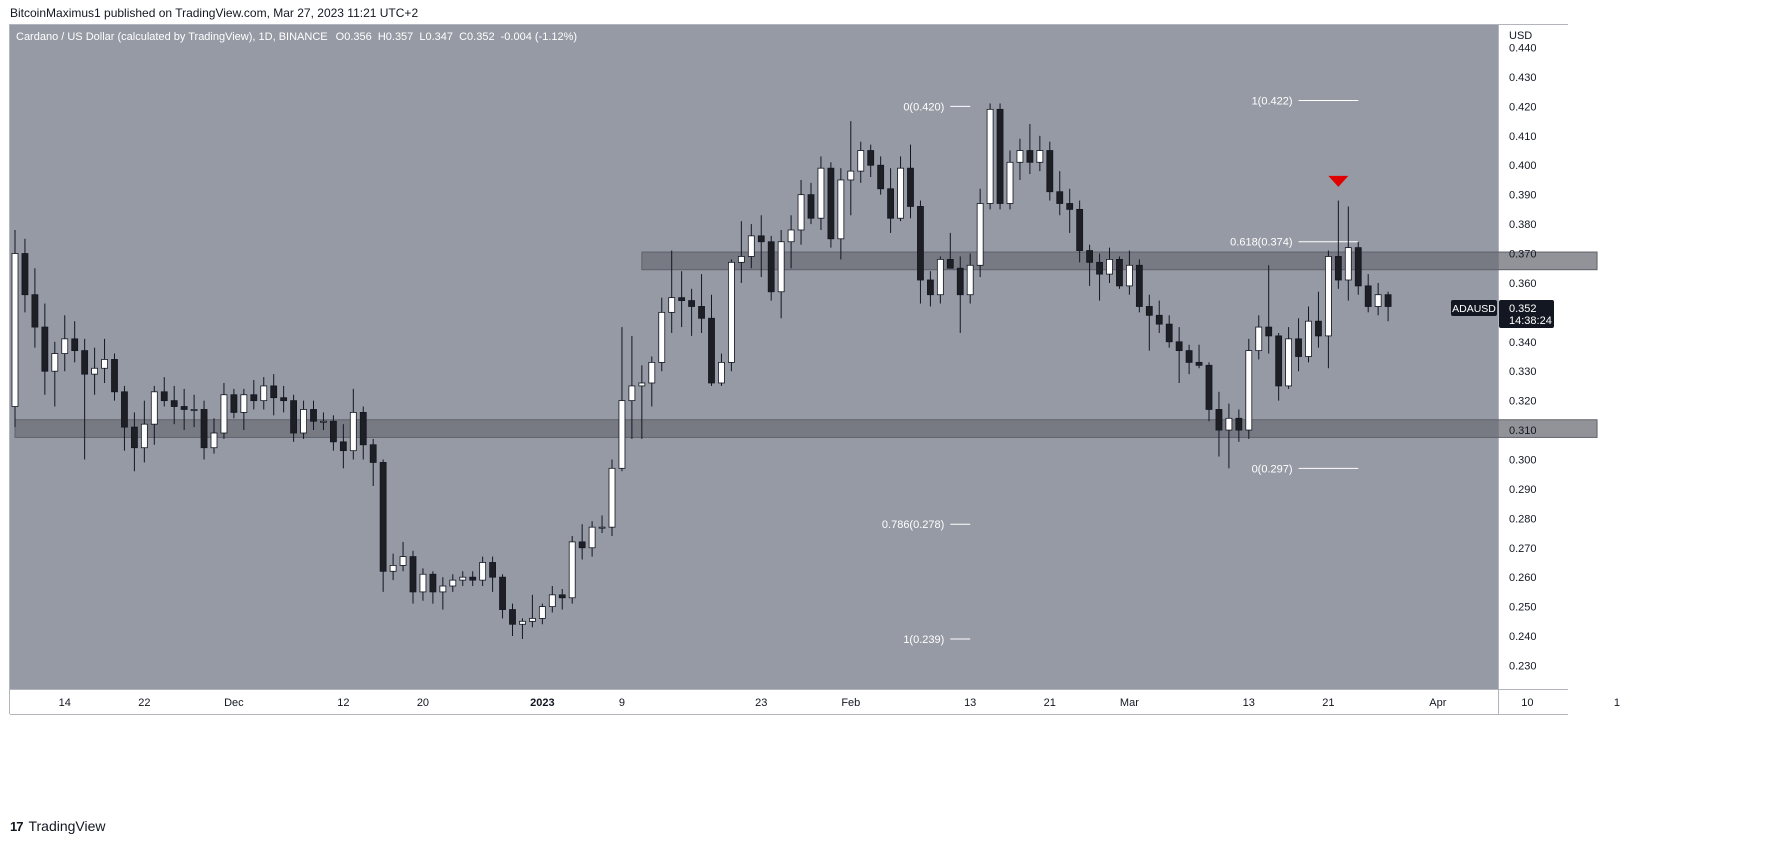 This screenshot has height=845, width=1777. What do you see at coordinates (1523, 519) in the screenshot?
I see `price-tick-label: 0.280` at bounding box center [1523, 519].